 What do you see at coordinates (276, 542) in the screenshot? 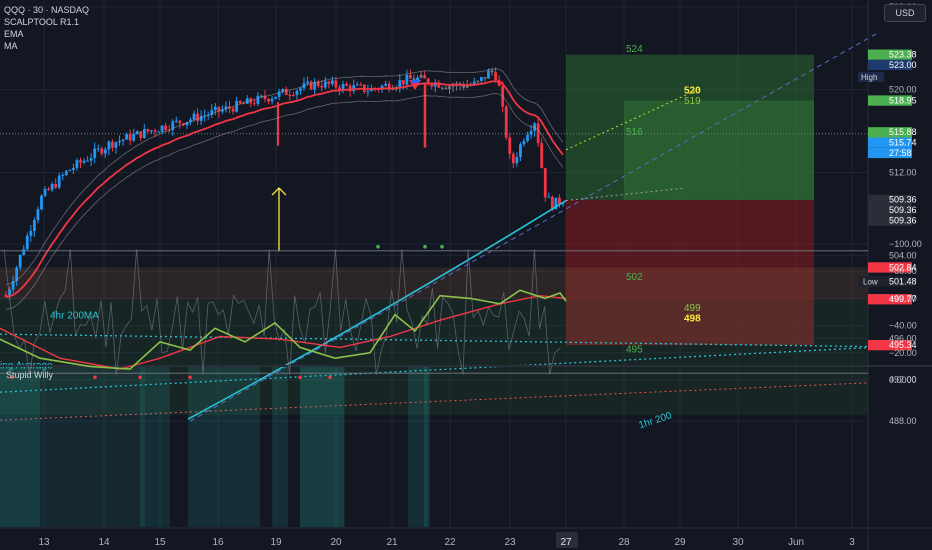
I see `date-label: 19` at bounding box center [276, 542].